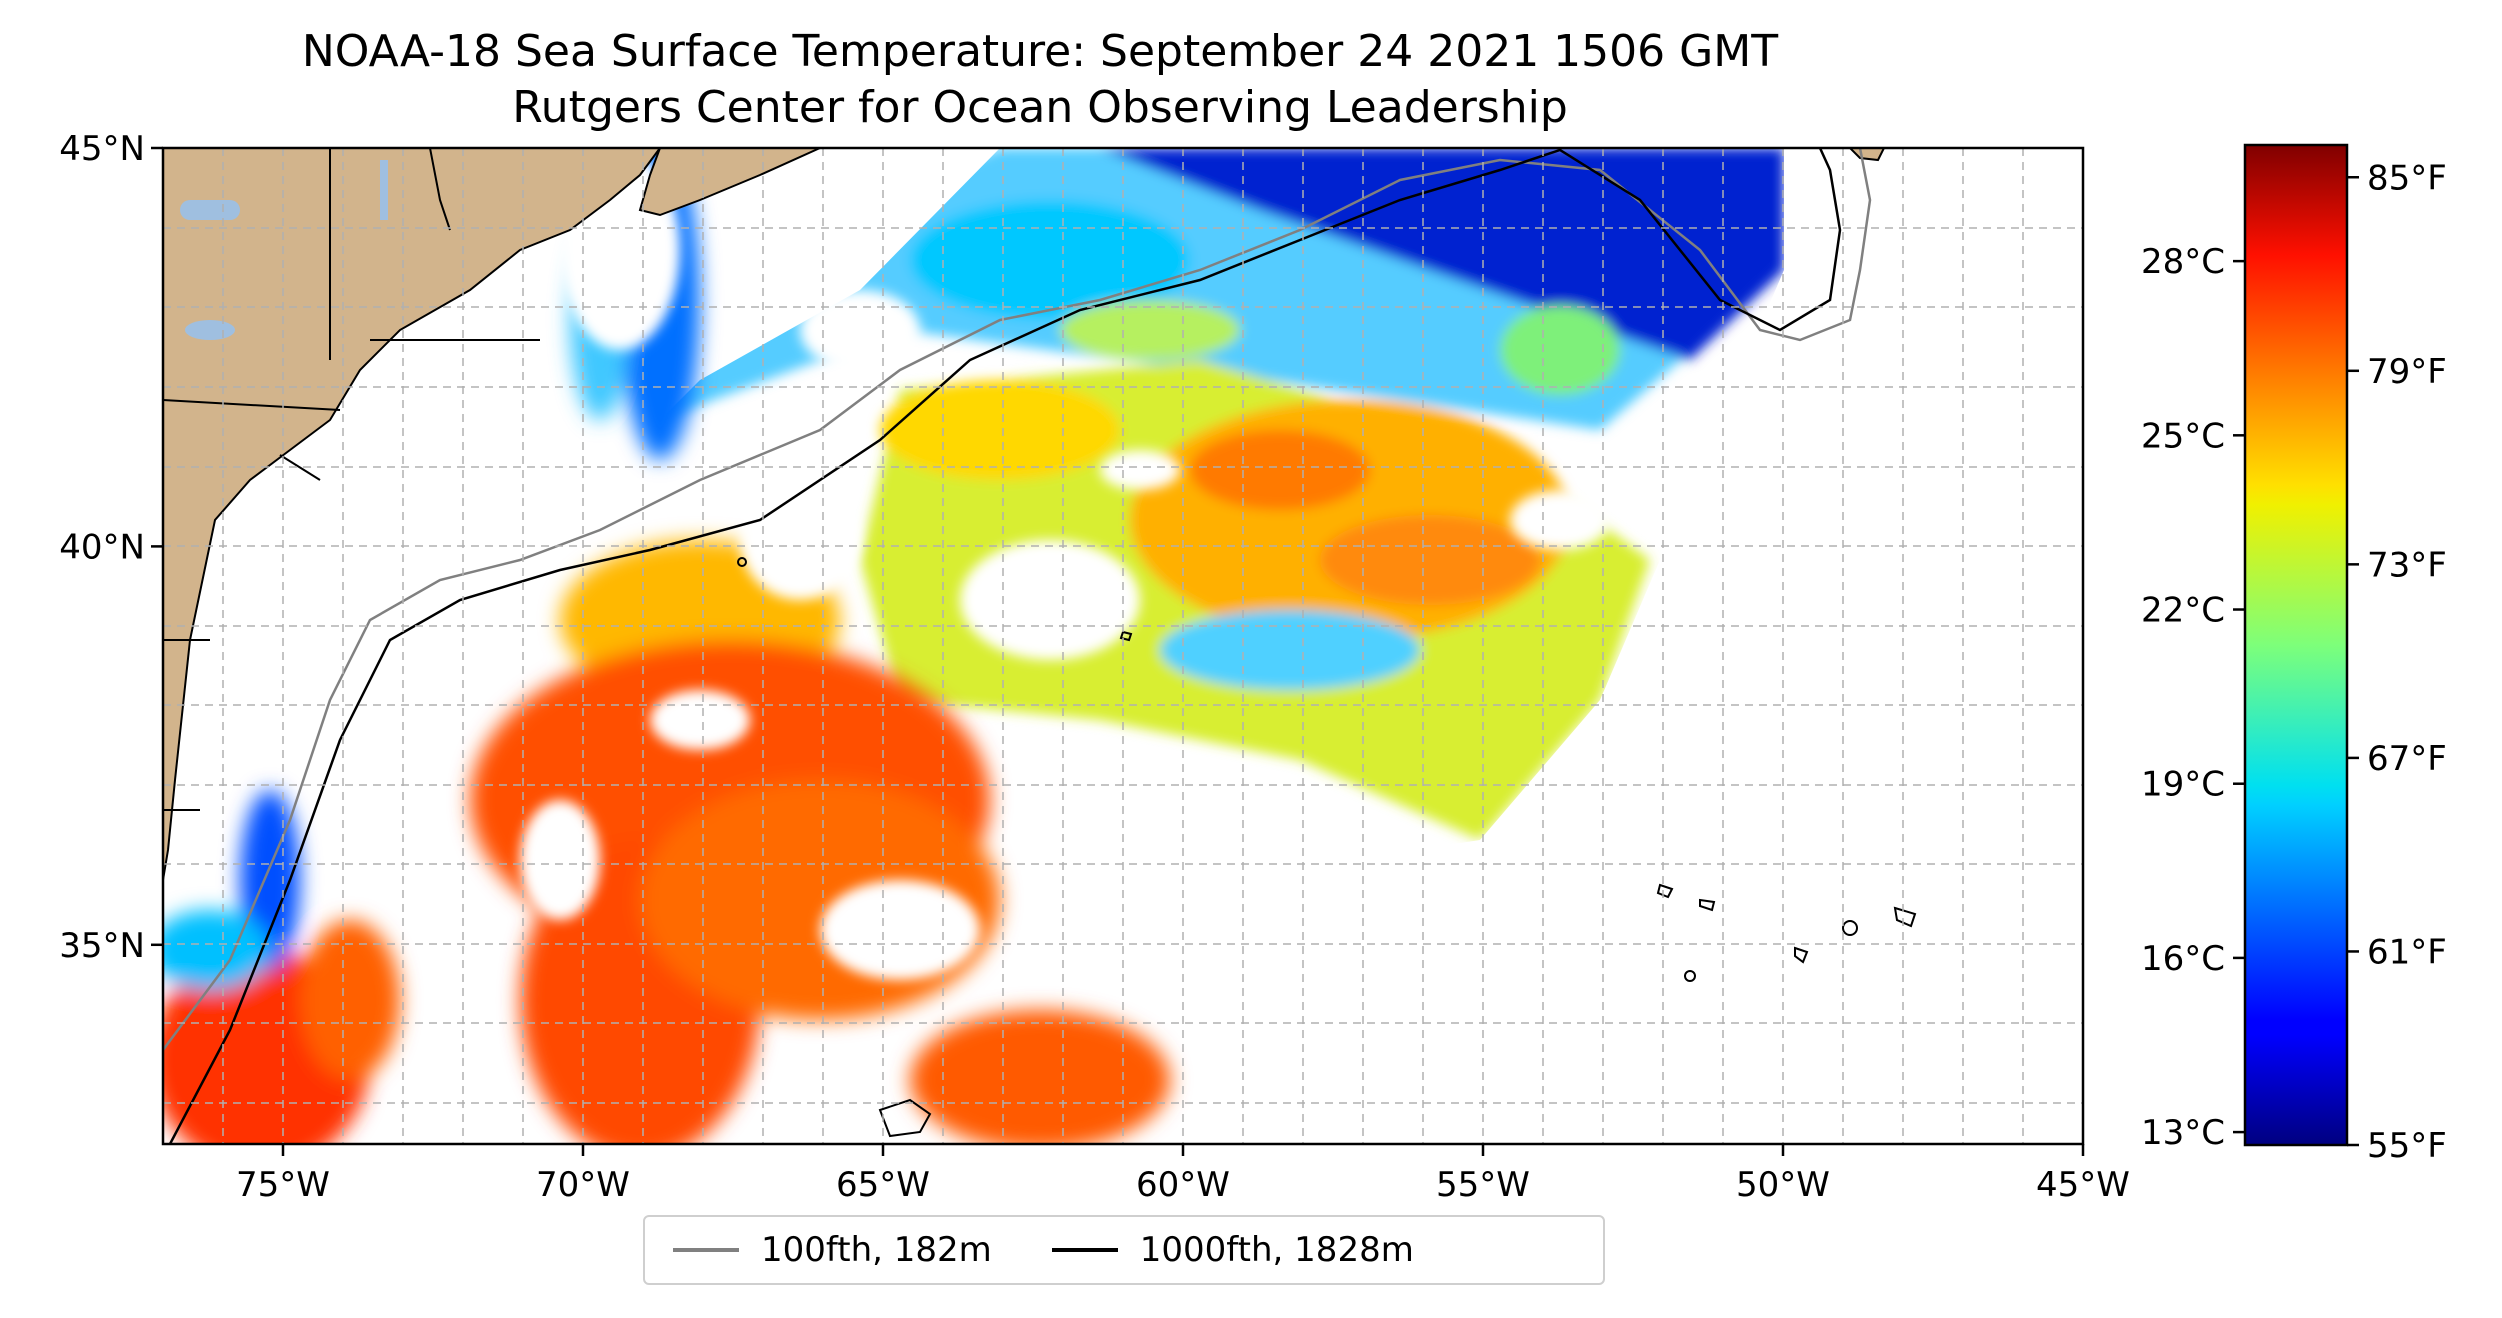 The width and height of the screenshot is (2502, 1318). What do you see at coordinates (883, 1185) in the screenshot?
I see `x-tick-label: 65°W` at bounding box center [883, 1185].